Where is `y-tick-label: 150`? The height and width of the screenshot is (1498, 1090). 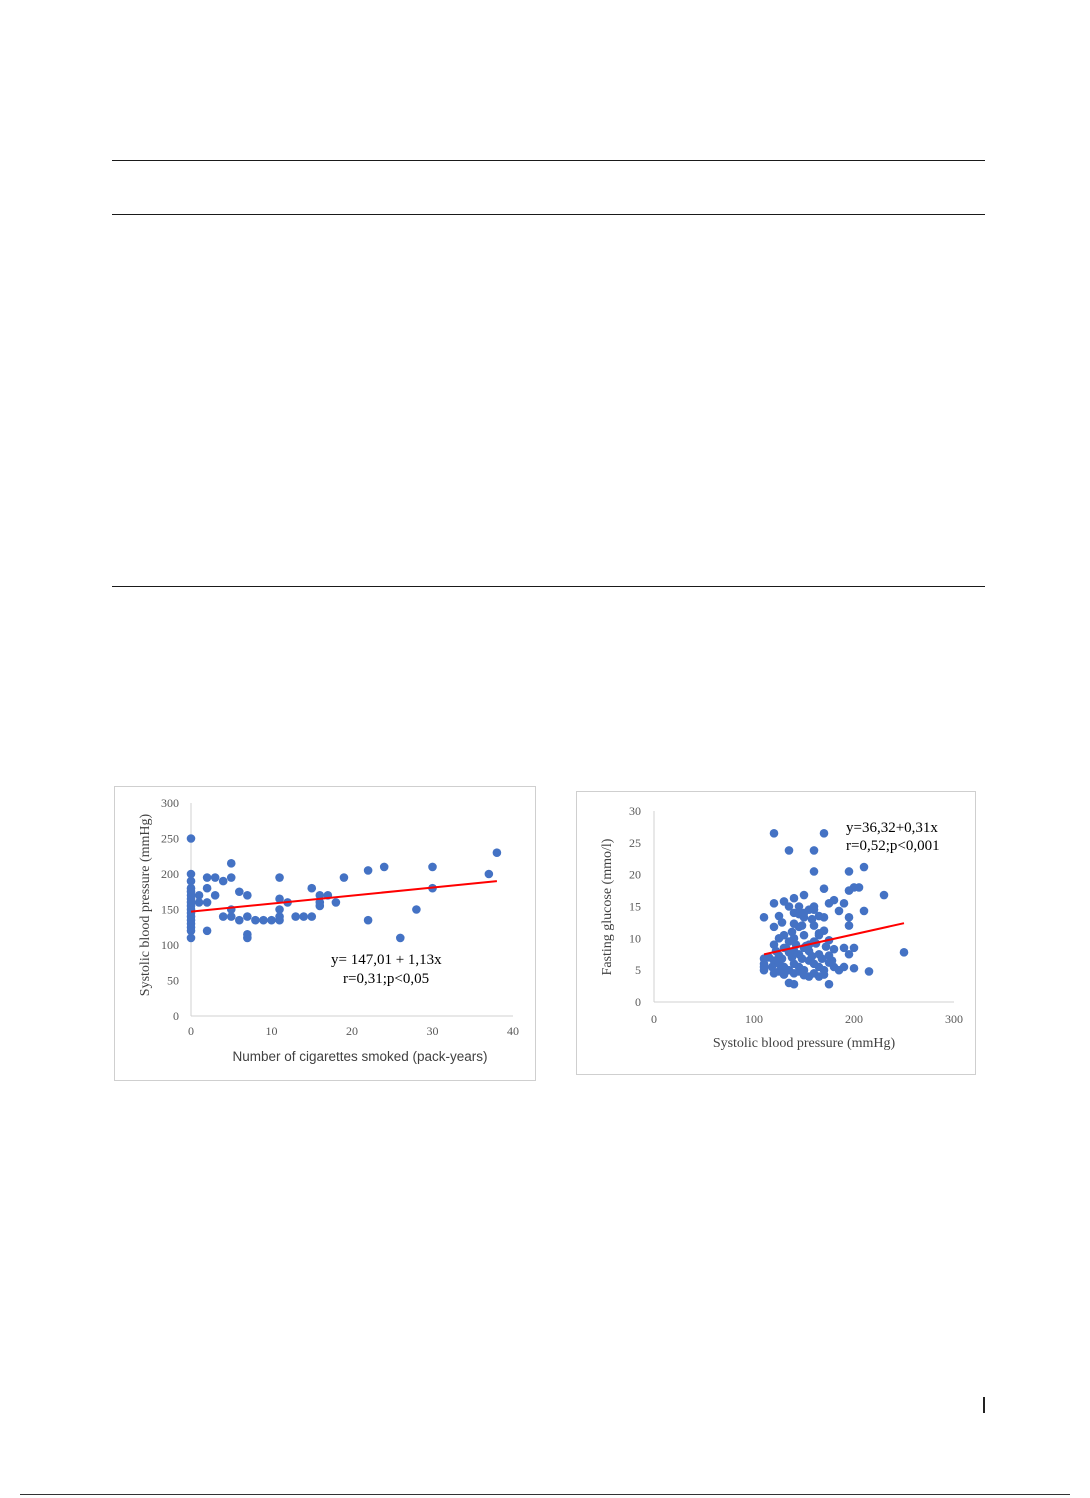
y-tick-label: 150 is located at coordinates (170, 910).